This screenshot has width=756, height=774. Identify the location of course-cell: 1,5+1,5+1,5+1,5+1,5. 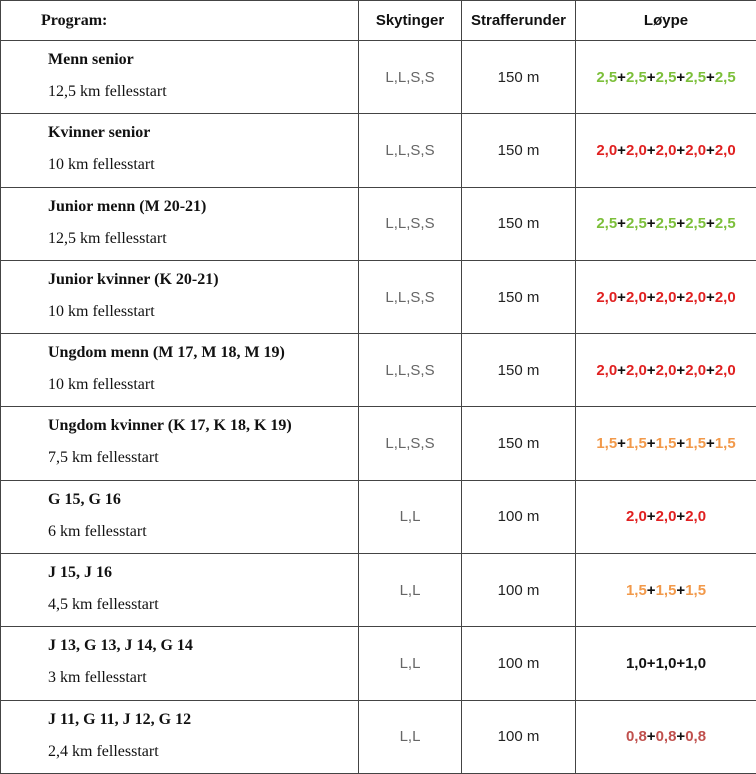
(665, 443).